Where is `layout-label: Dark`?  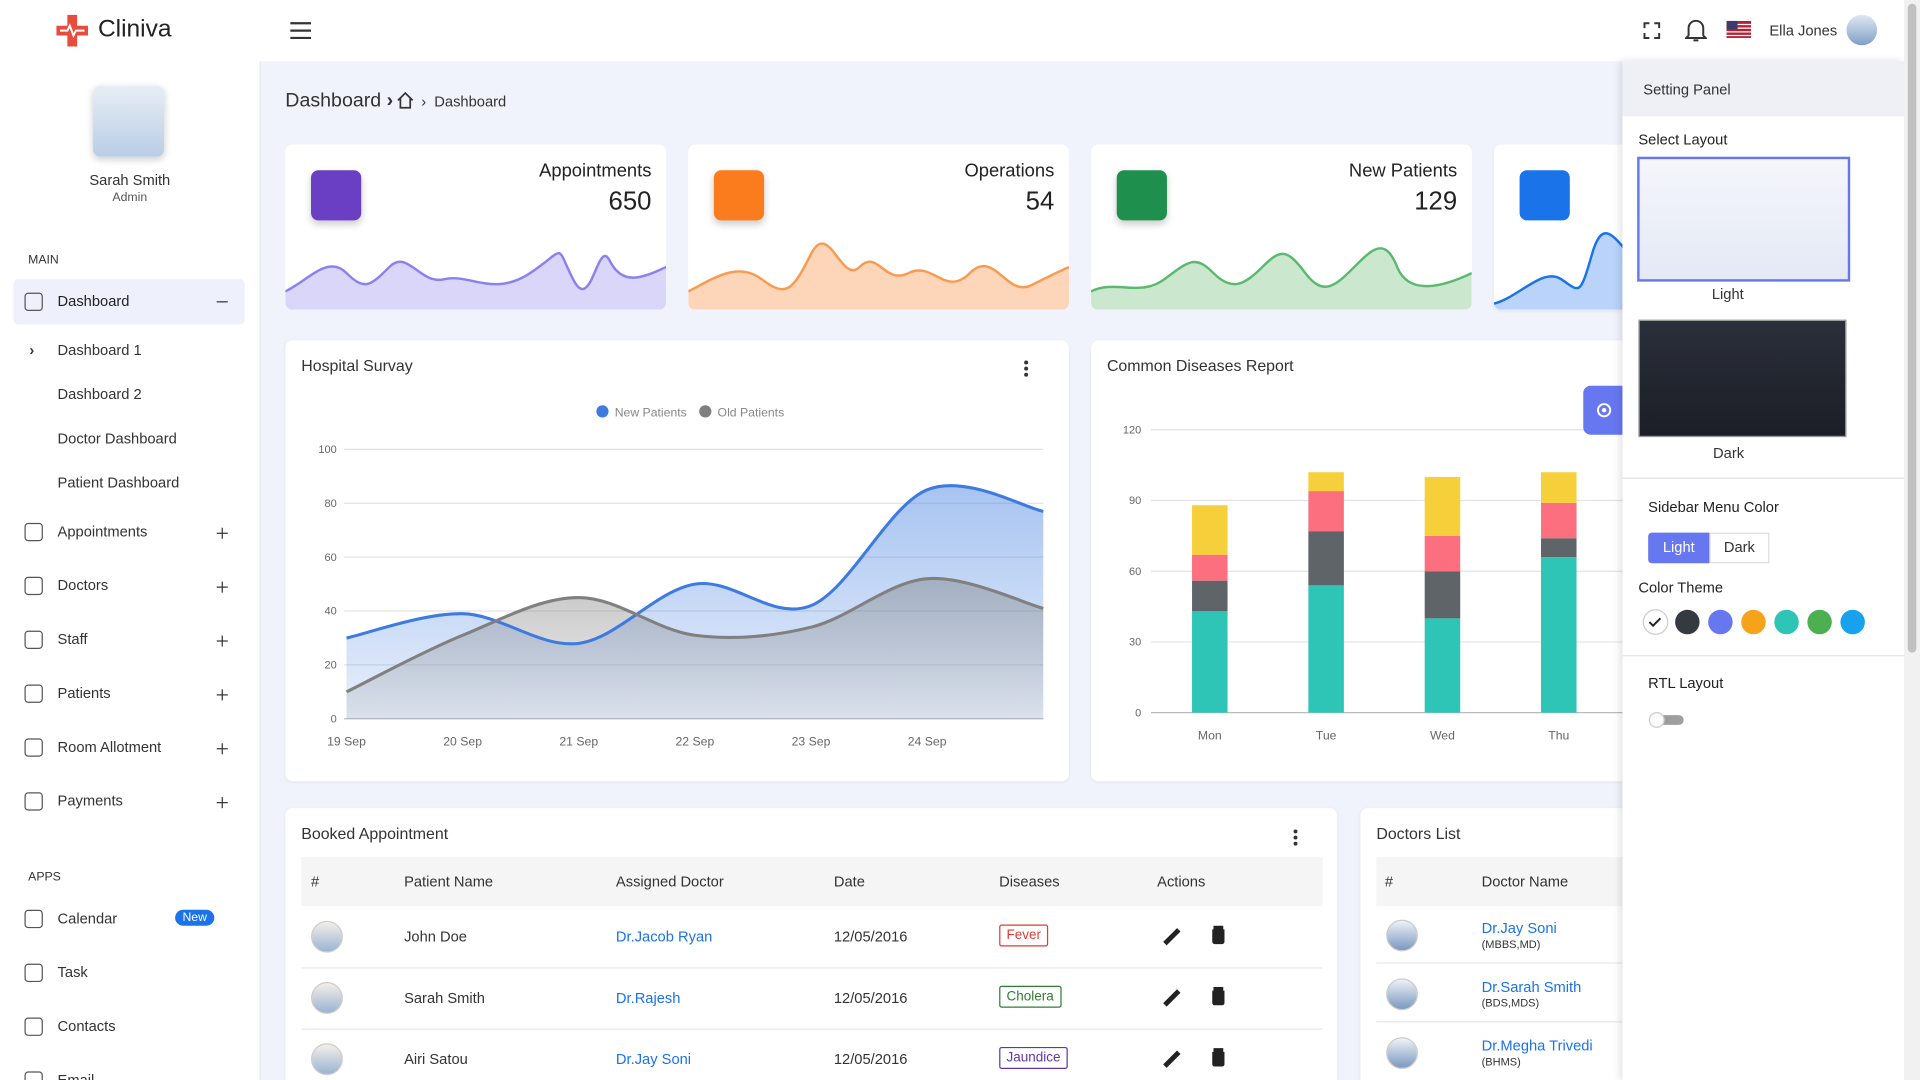 layout-label: Dark is located at coordinates (1729, 453).